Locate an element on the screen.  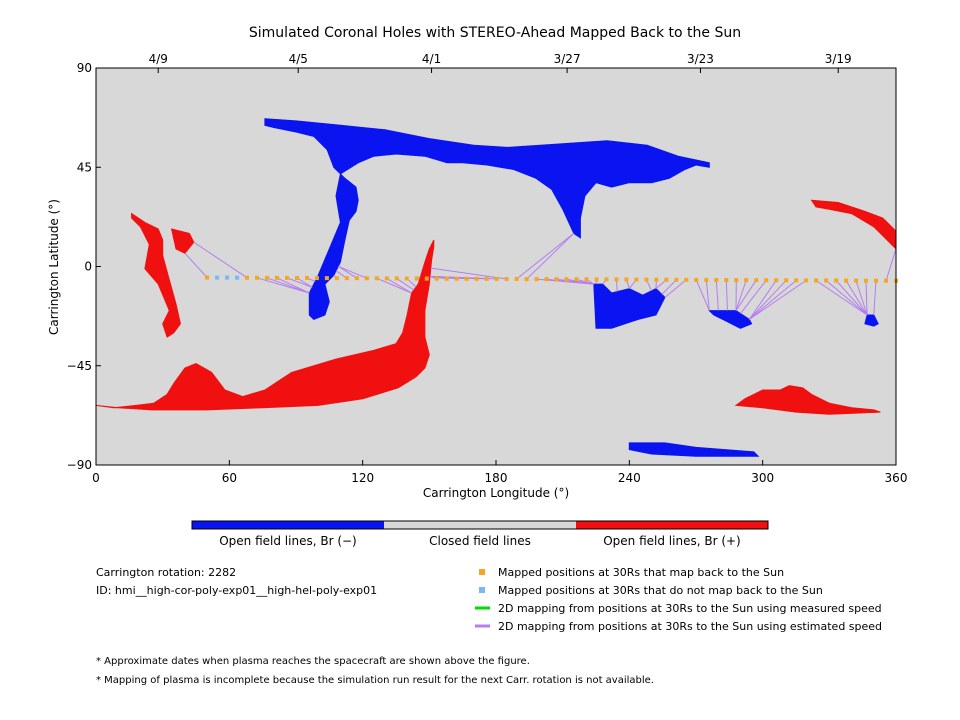
date-tick-label-5: 3/23 is located at coordinates (700, 59).